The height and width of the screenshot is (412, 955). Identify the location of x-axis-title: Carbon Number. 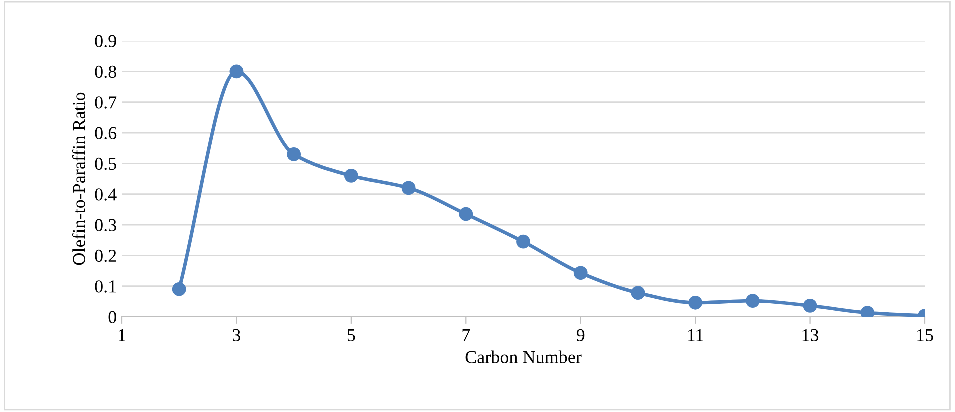
(524, 357).